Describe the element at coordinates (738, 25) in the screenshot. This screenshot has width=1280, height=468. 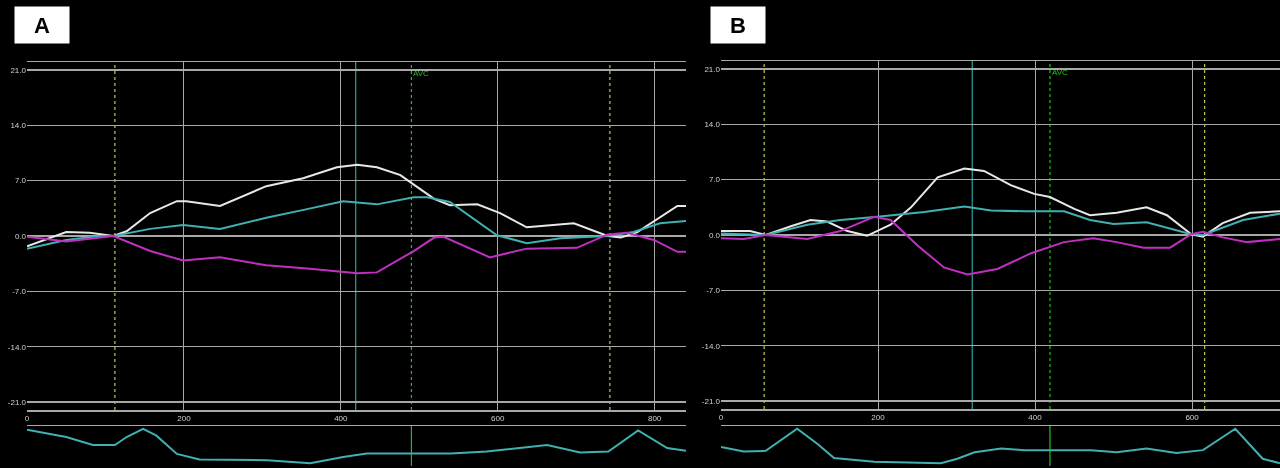
I see `chart-title: B` at that location.